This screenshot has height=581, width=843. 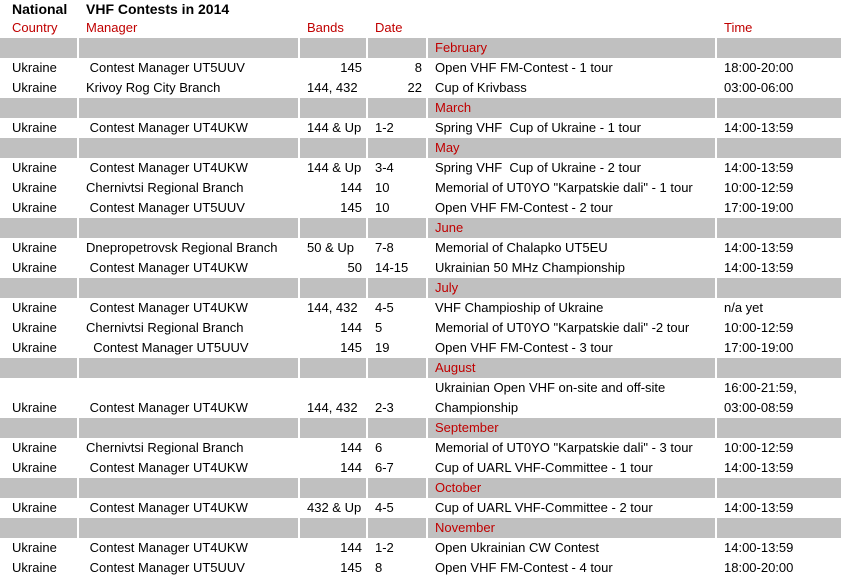 What do you see at coordinates (544, 507) in the screenshot?
I see `contest-name-cell: Cup of UARL VHF-Committee - 2 tour` at bounding box center [544, 507].